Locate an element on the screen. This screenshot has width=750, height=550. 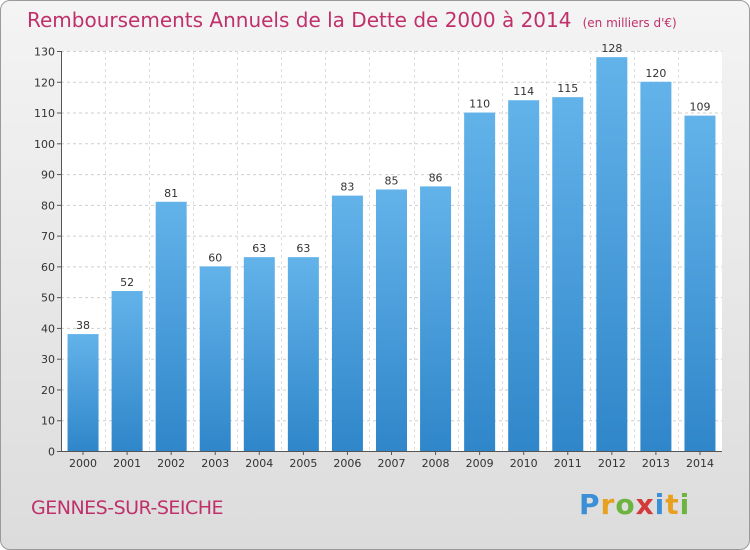
data-label: 120 is located at coordinates (655, 73).